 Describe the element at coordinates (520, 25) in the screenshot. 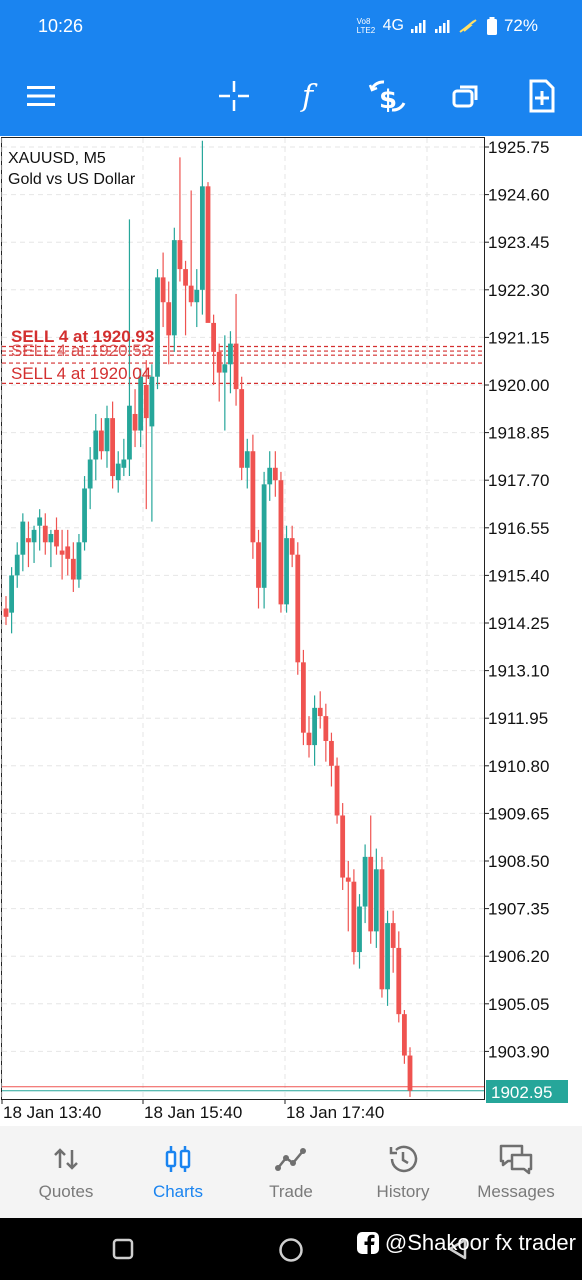

I see `battery-percent: 72%` at that location.